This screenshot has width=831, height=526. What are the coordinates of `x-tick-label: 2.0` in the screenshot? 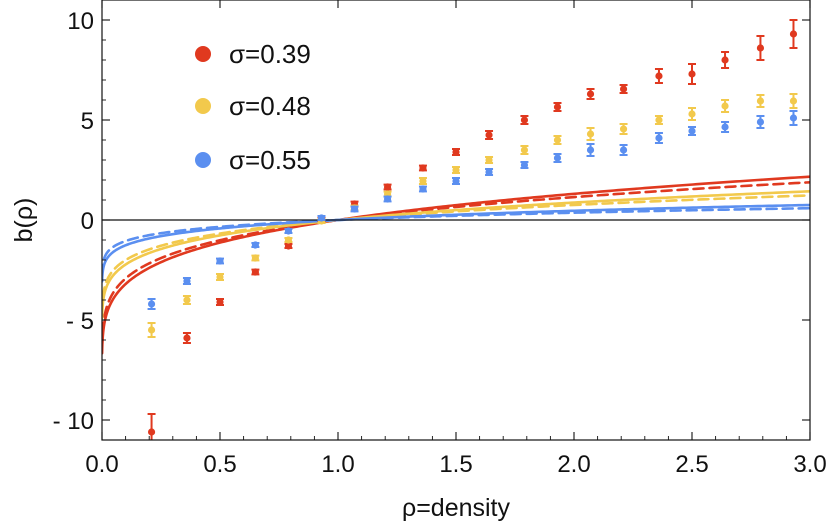 It's located at (573, 464).